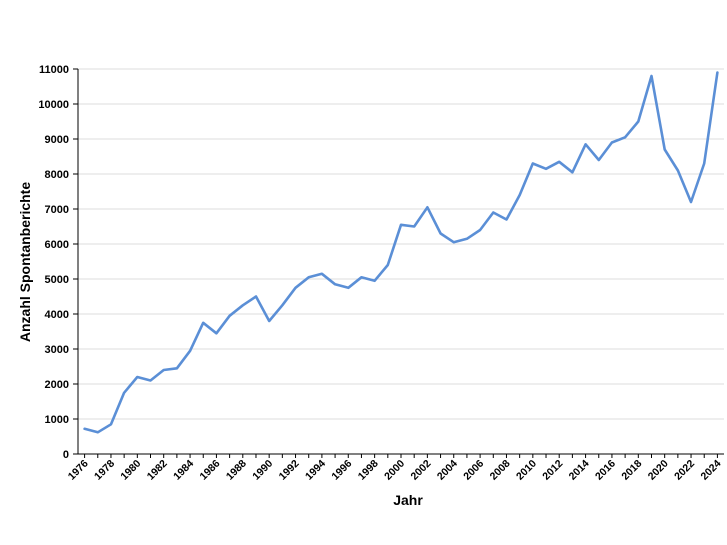  What do you see at coordinates (66, 455) in the screenshot?
I see `y-tick-label: 0` at bounding box center [66, 455].